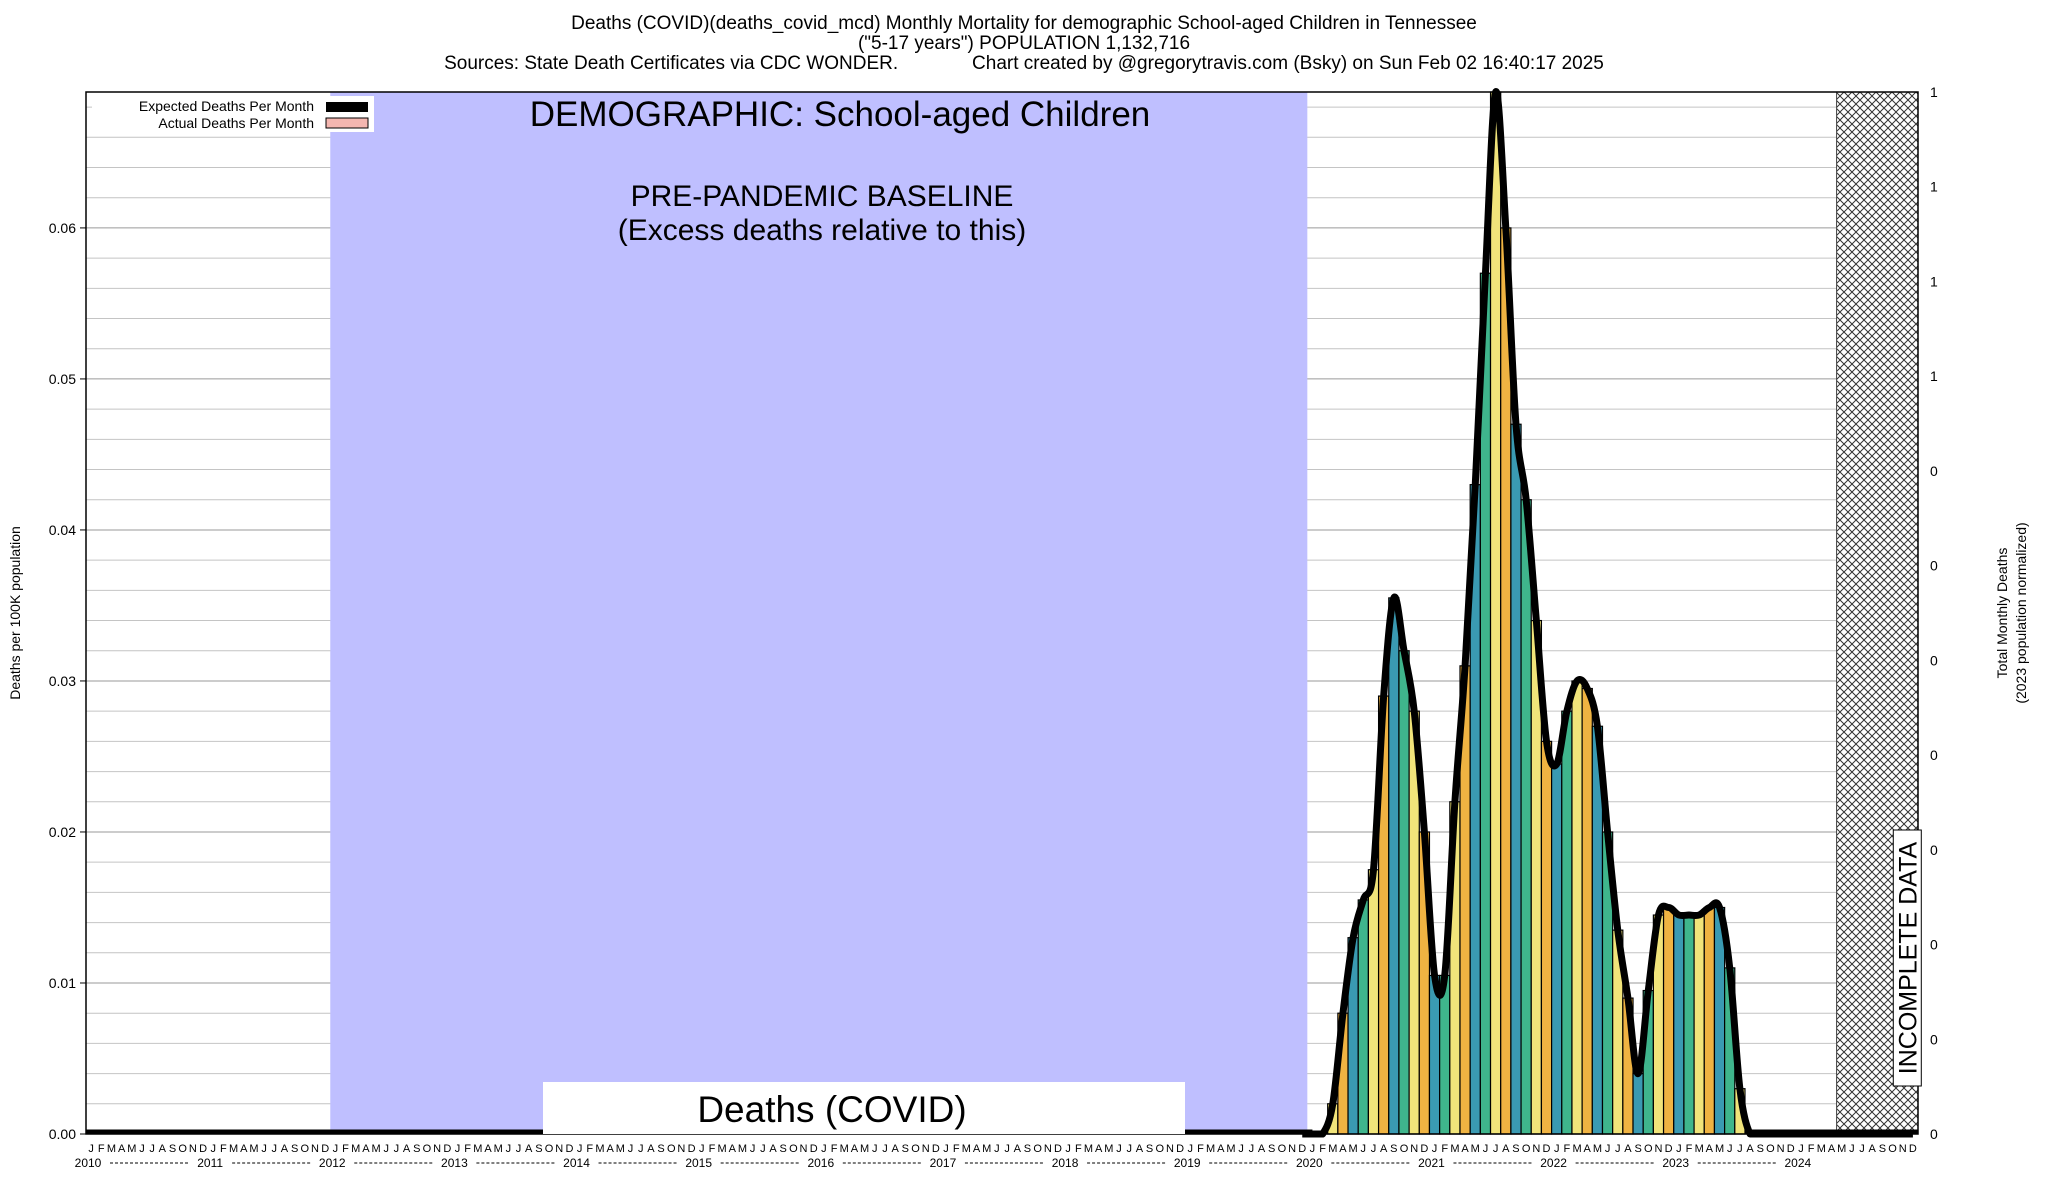 Image resolution: width=2048 pixels, height=1200 pixels. What do you see at coordinates (1309, 1163) in the screenshot?
I see `year-tick-label: 2020` at bounding box center [1309, 1163].